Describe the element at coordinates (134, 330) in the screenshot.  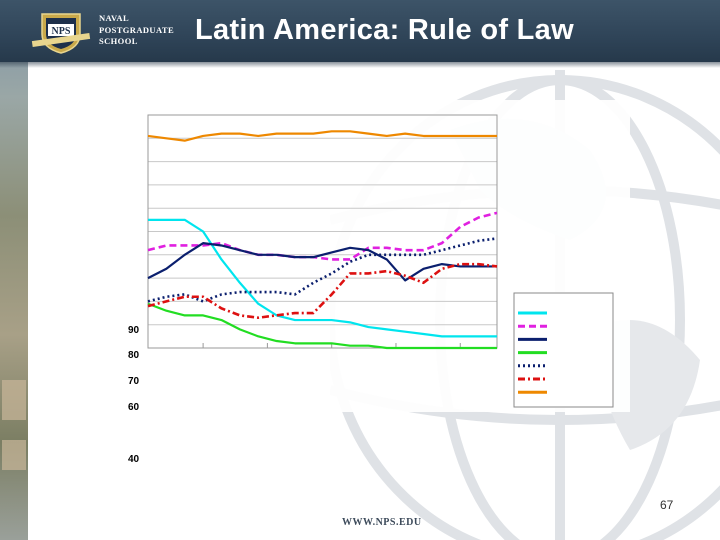
I see `y-tick-label: 90` at that location.